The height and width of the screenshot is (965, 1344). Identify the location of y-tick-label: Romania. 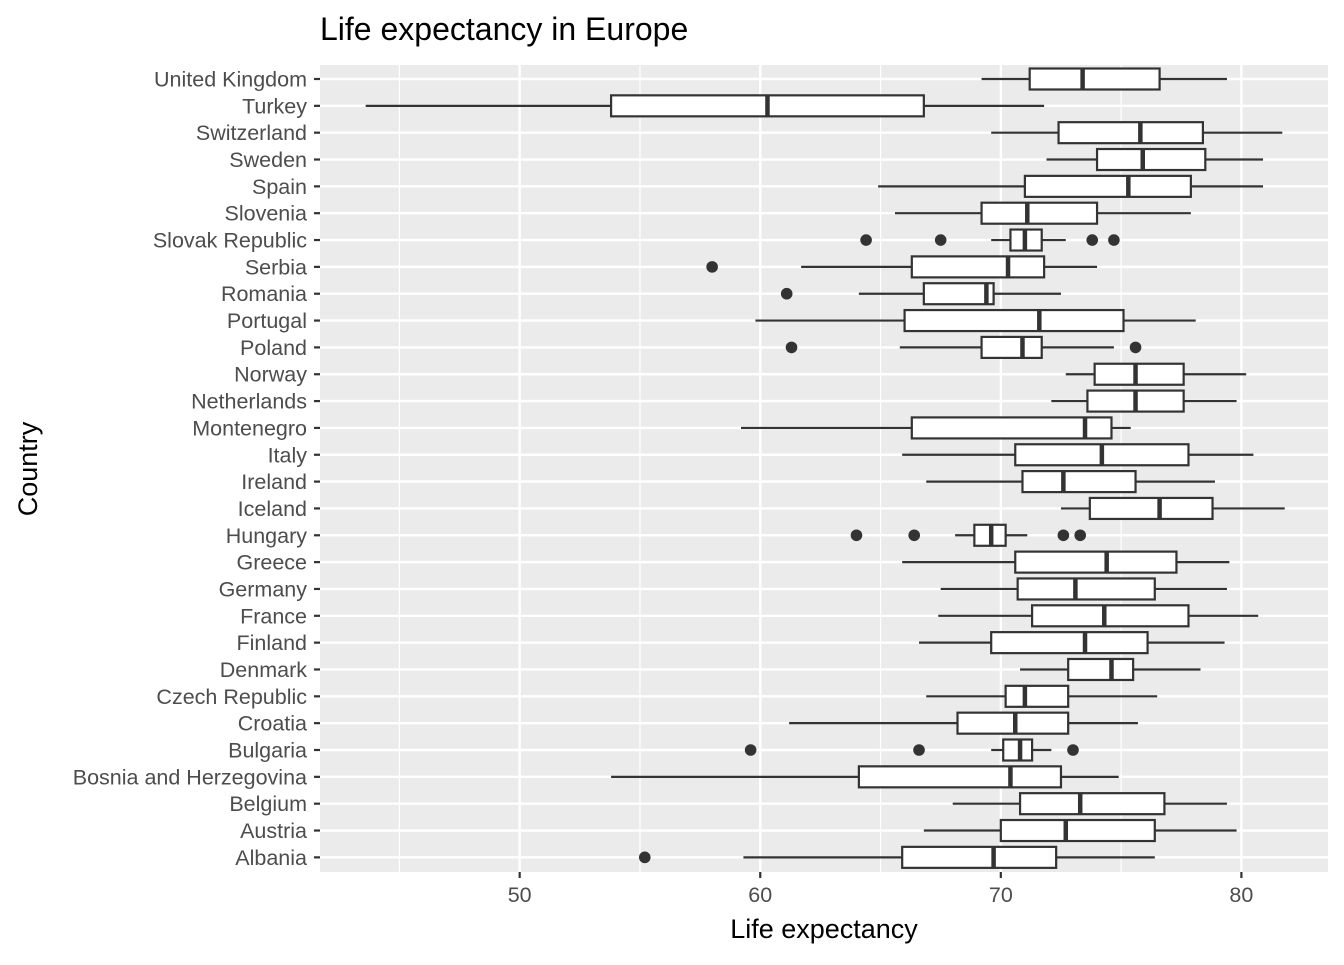
(264, 294).